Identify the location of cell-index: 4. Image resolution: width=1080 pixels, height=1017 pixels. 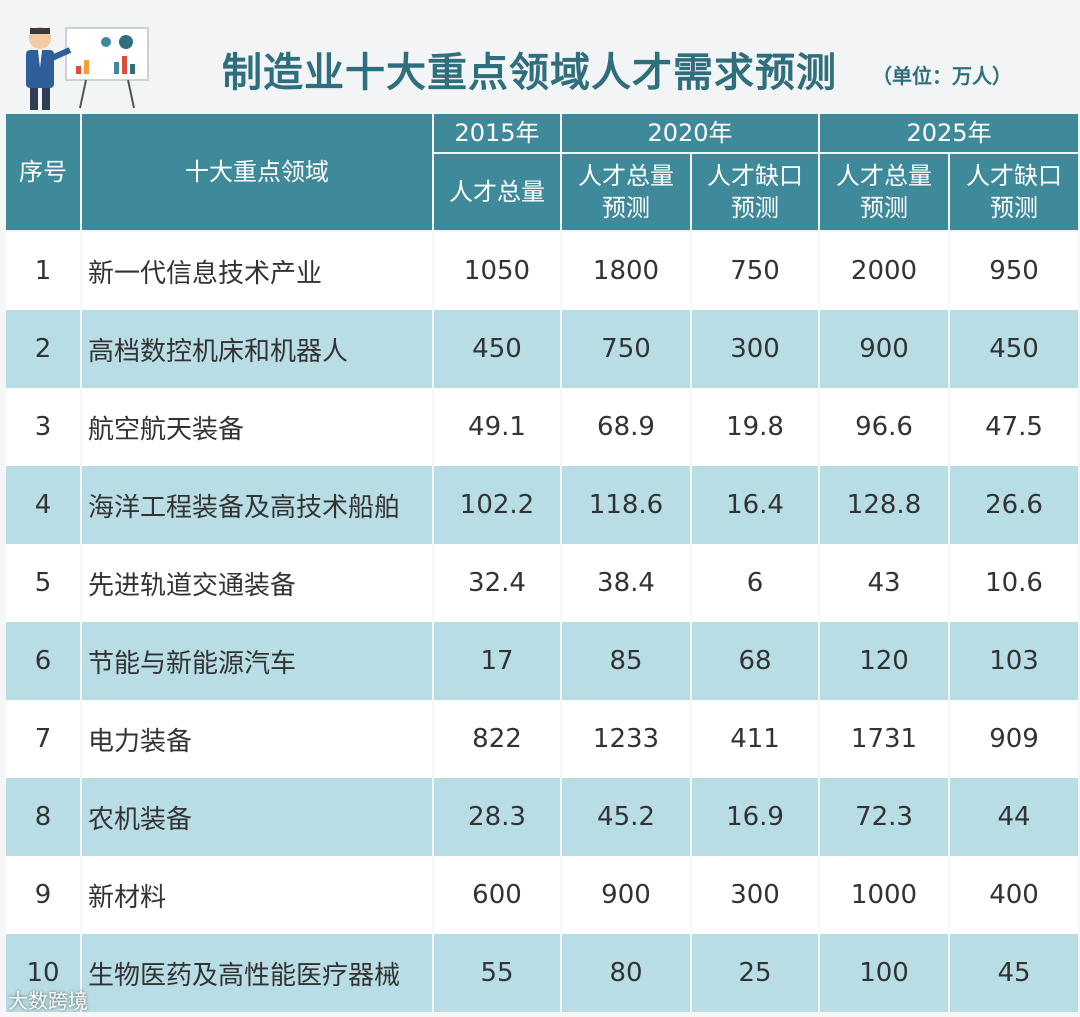
(43, 505).